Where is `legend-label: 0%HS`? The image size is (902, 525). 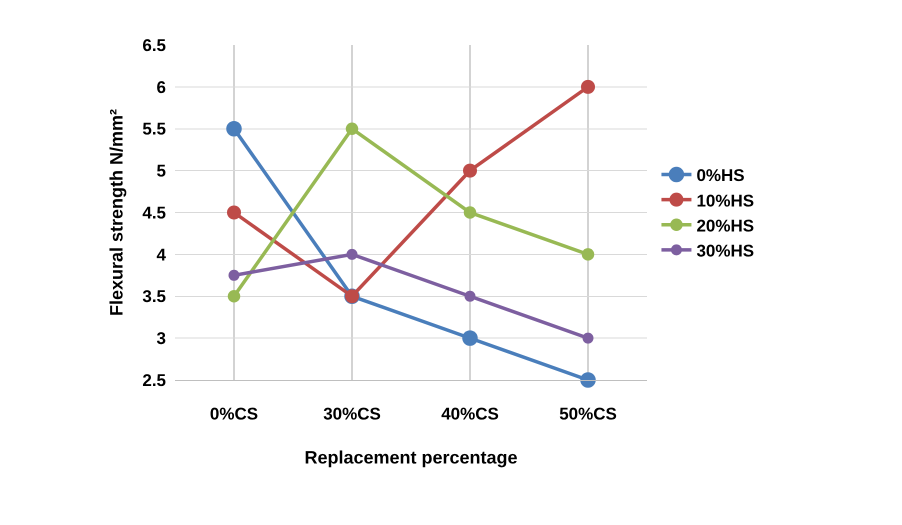
legend-label: 0%HS is located at coordinates (720, 176).